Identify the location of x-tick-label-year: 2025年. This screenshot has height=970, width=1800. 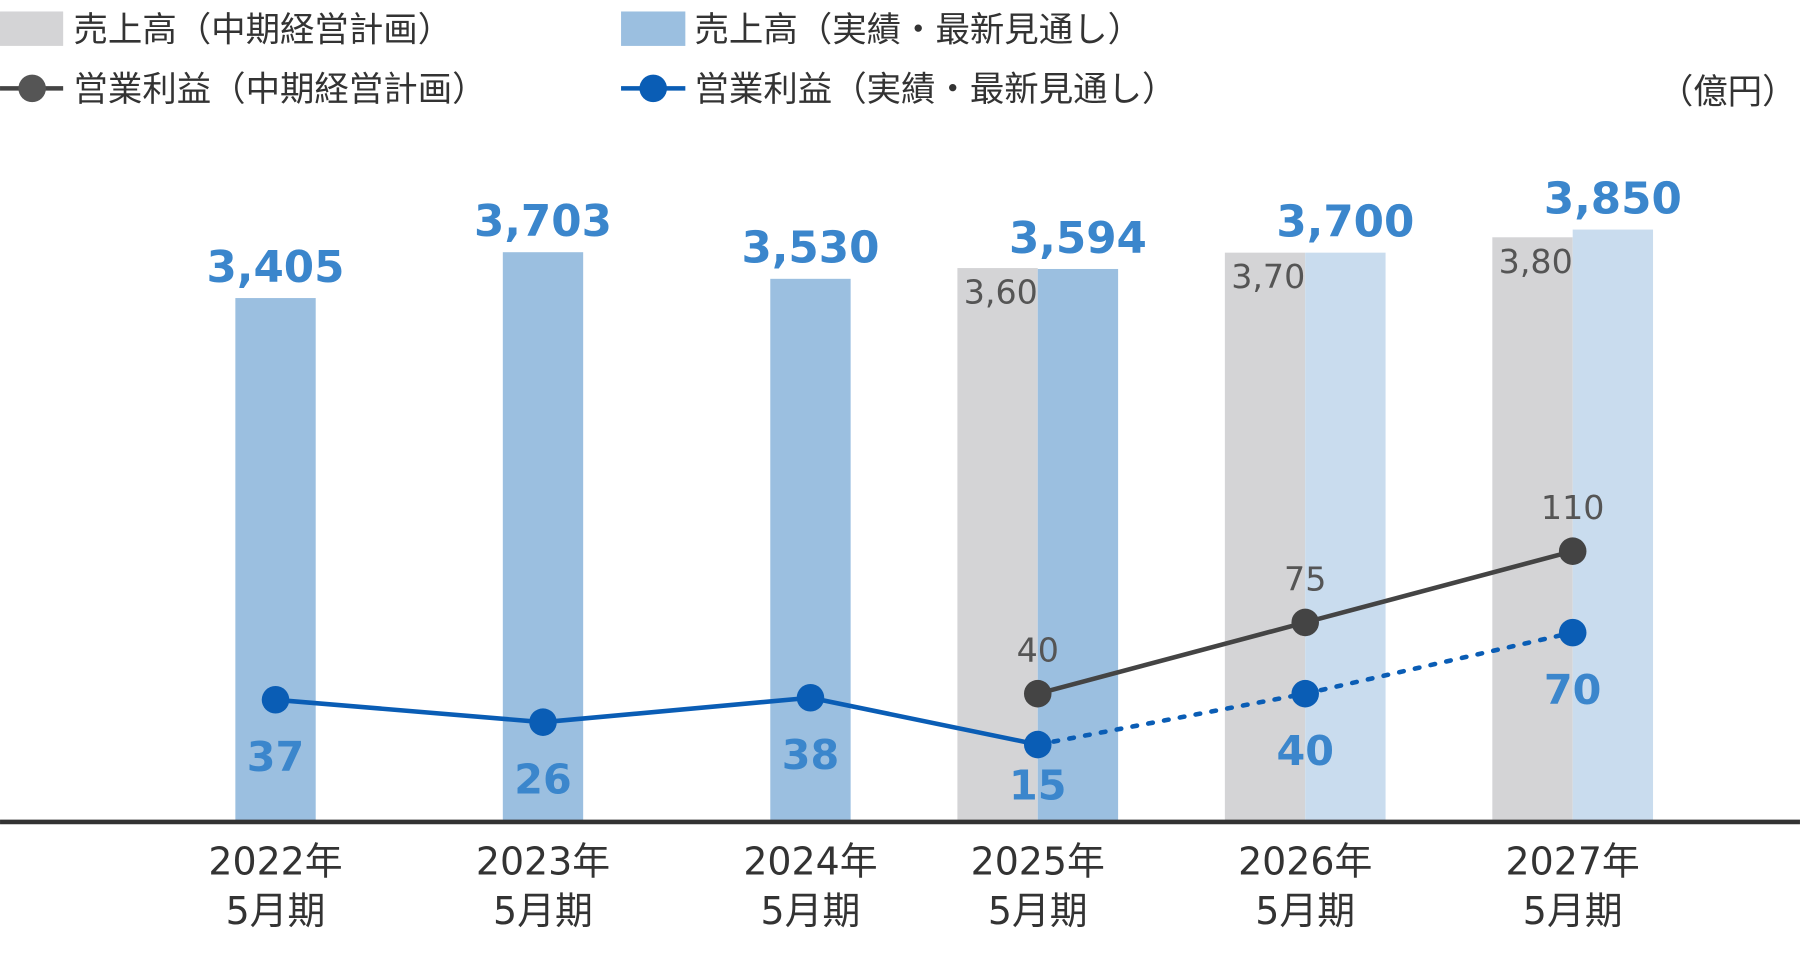
(1038, 862).